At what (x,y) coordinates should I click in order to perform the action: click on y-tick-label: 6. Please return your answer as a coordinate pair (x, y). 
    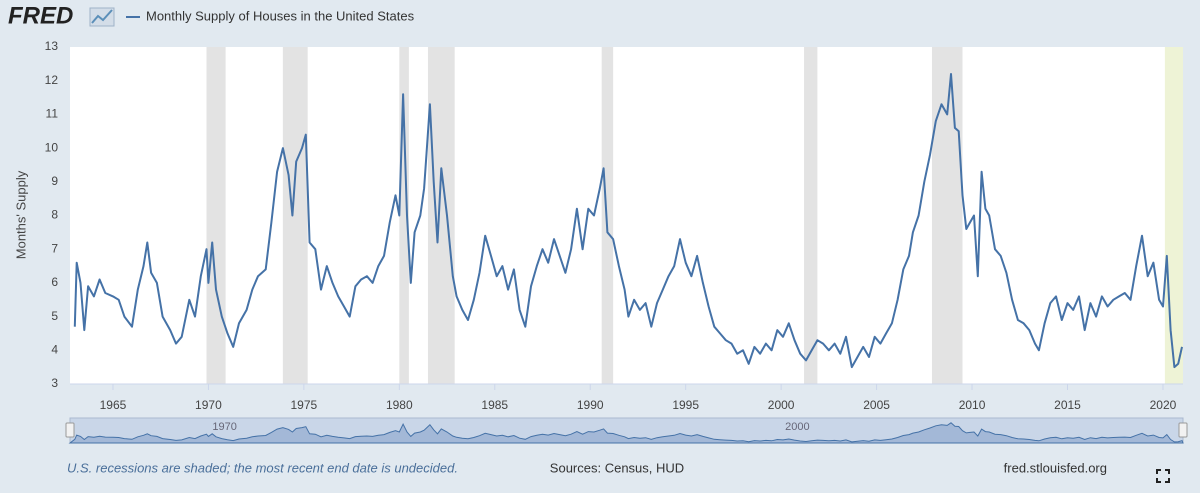
    Looking at the image, I should click on (54, 282).